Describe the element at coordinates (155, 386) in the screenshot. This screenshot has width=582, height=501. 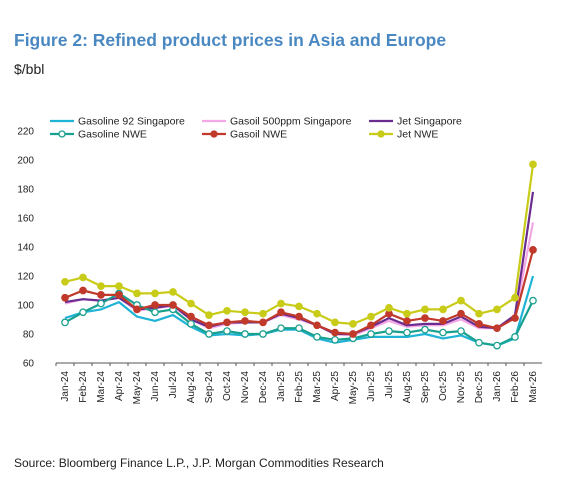
I see `x-tick-label: Jun-24` at that location.